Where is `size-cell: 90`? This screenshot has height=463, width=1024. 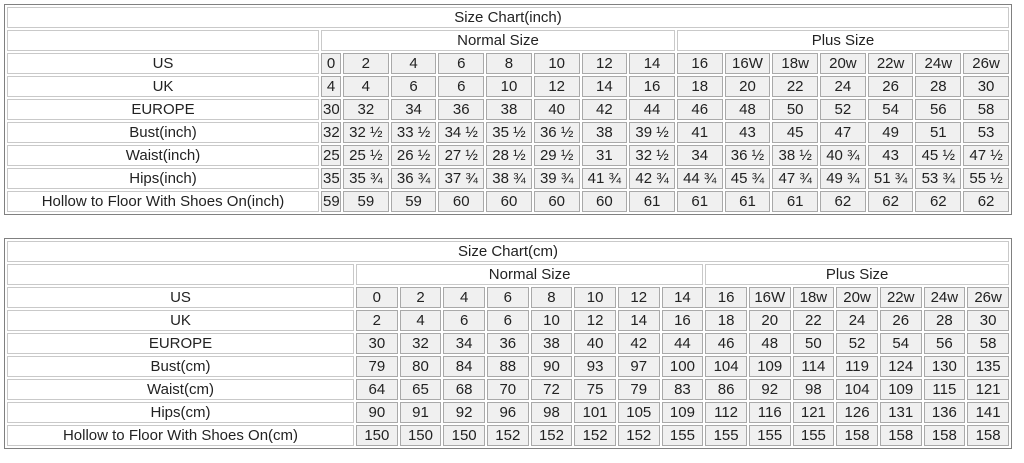
size-cell: 90 is located at coordinates (551, 366).